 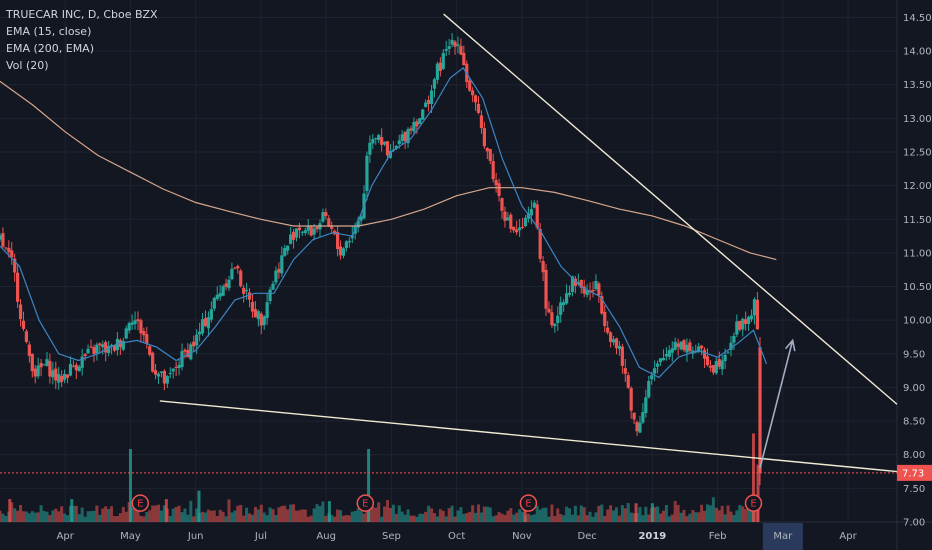 What do you see at coordinates (27, 65) in the screenshot?
I see `legend-volume: Vol (20)` at bounding box center [27, 65].